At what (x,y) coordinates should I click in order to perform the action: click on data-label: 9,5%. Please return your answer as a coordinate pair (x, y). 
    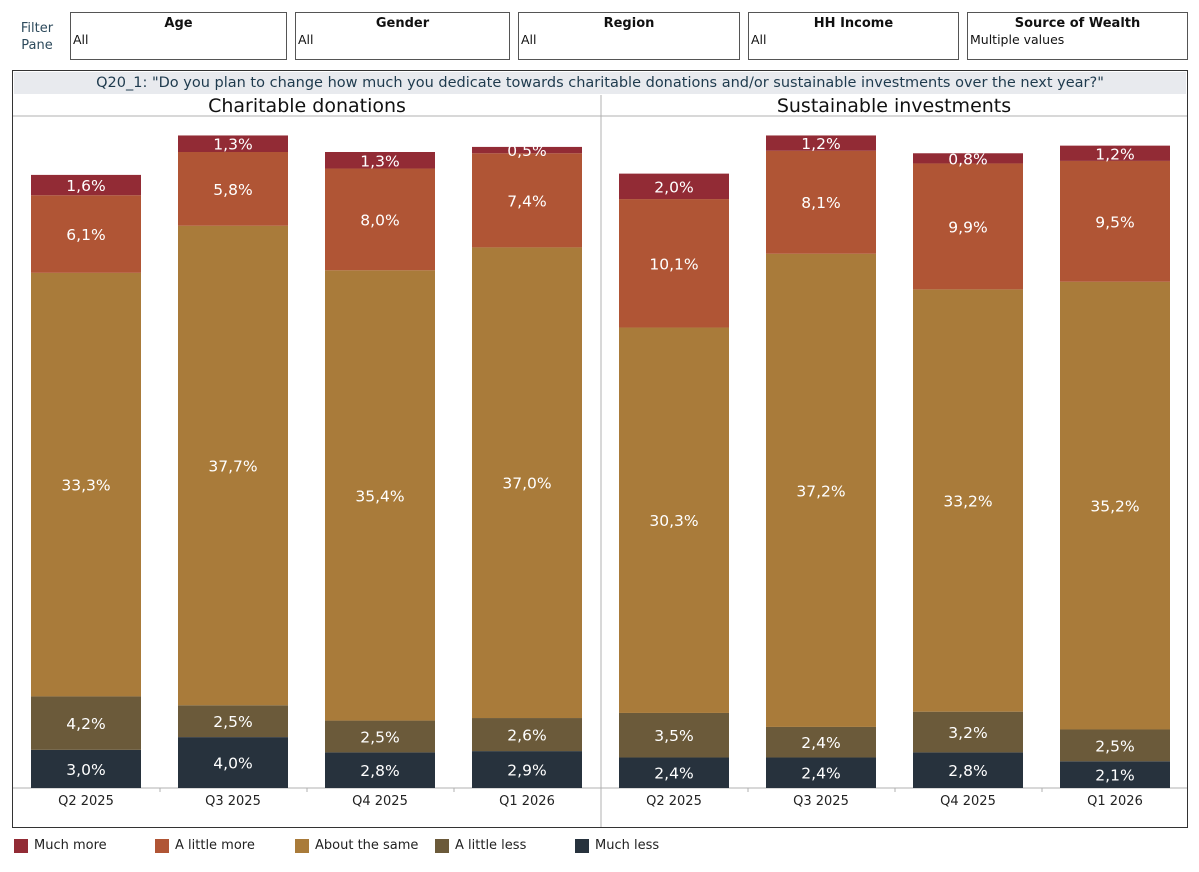
    Looking at the image, I should click on (1114, 222).